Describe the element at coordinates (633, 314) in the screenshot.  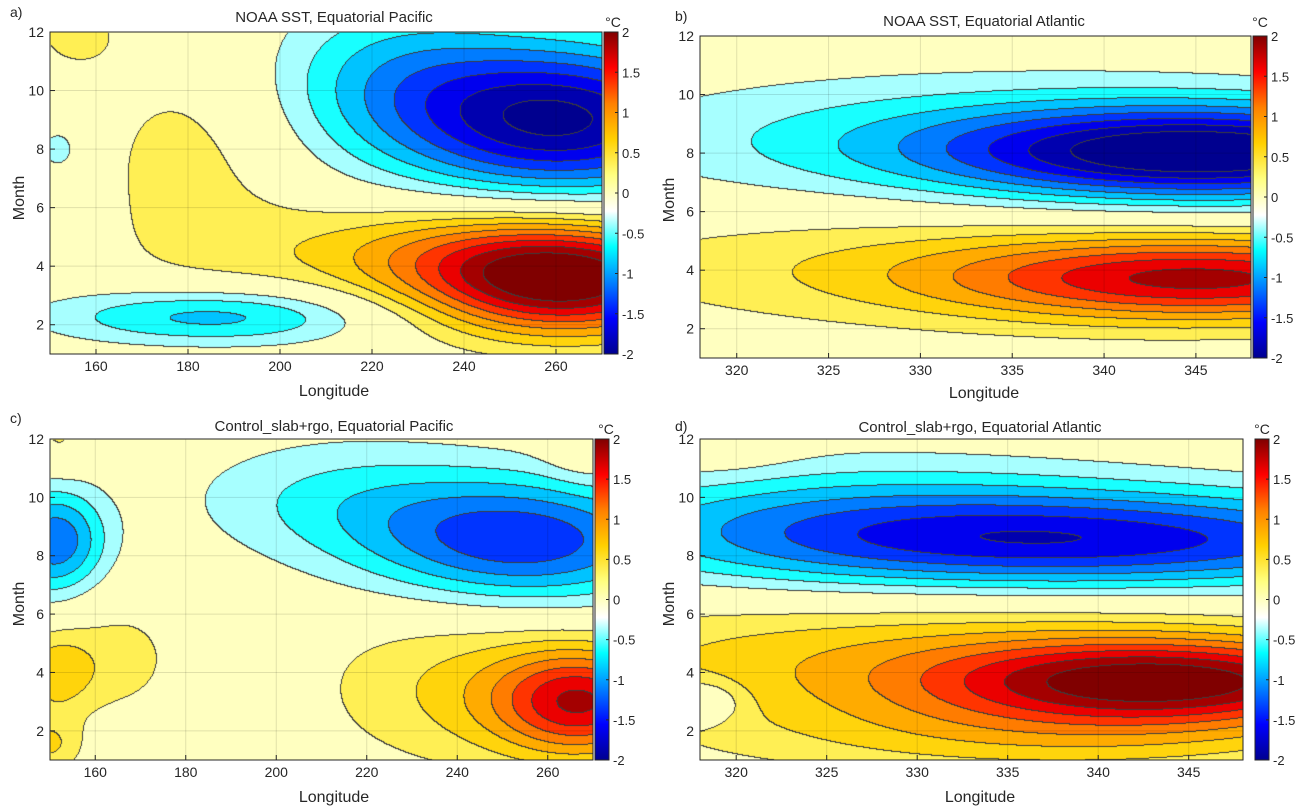
I see `panel-a-colorbar-label-1: -1.5` at that location.